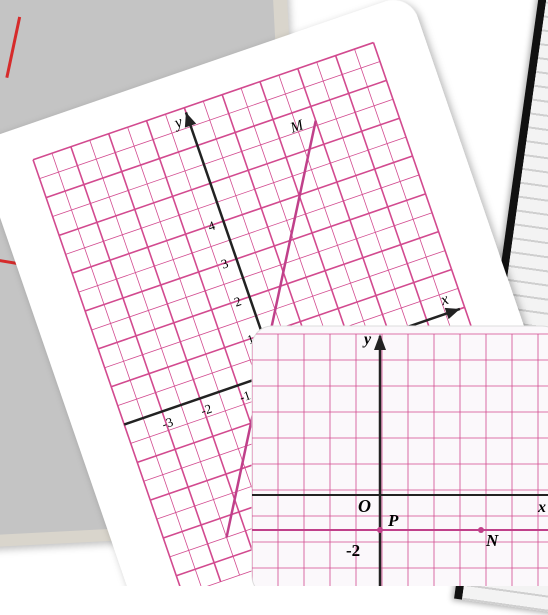 The width and height of the screenshot is (548, 615). What do you see at coordinates (206, 410) in the screenshot?
I see `x-tick-label: -2` at bounding box center [206, 410].